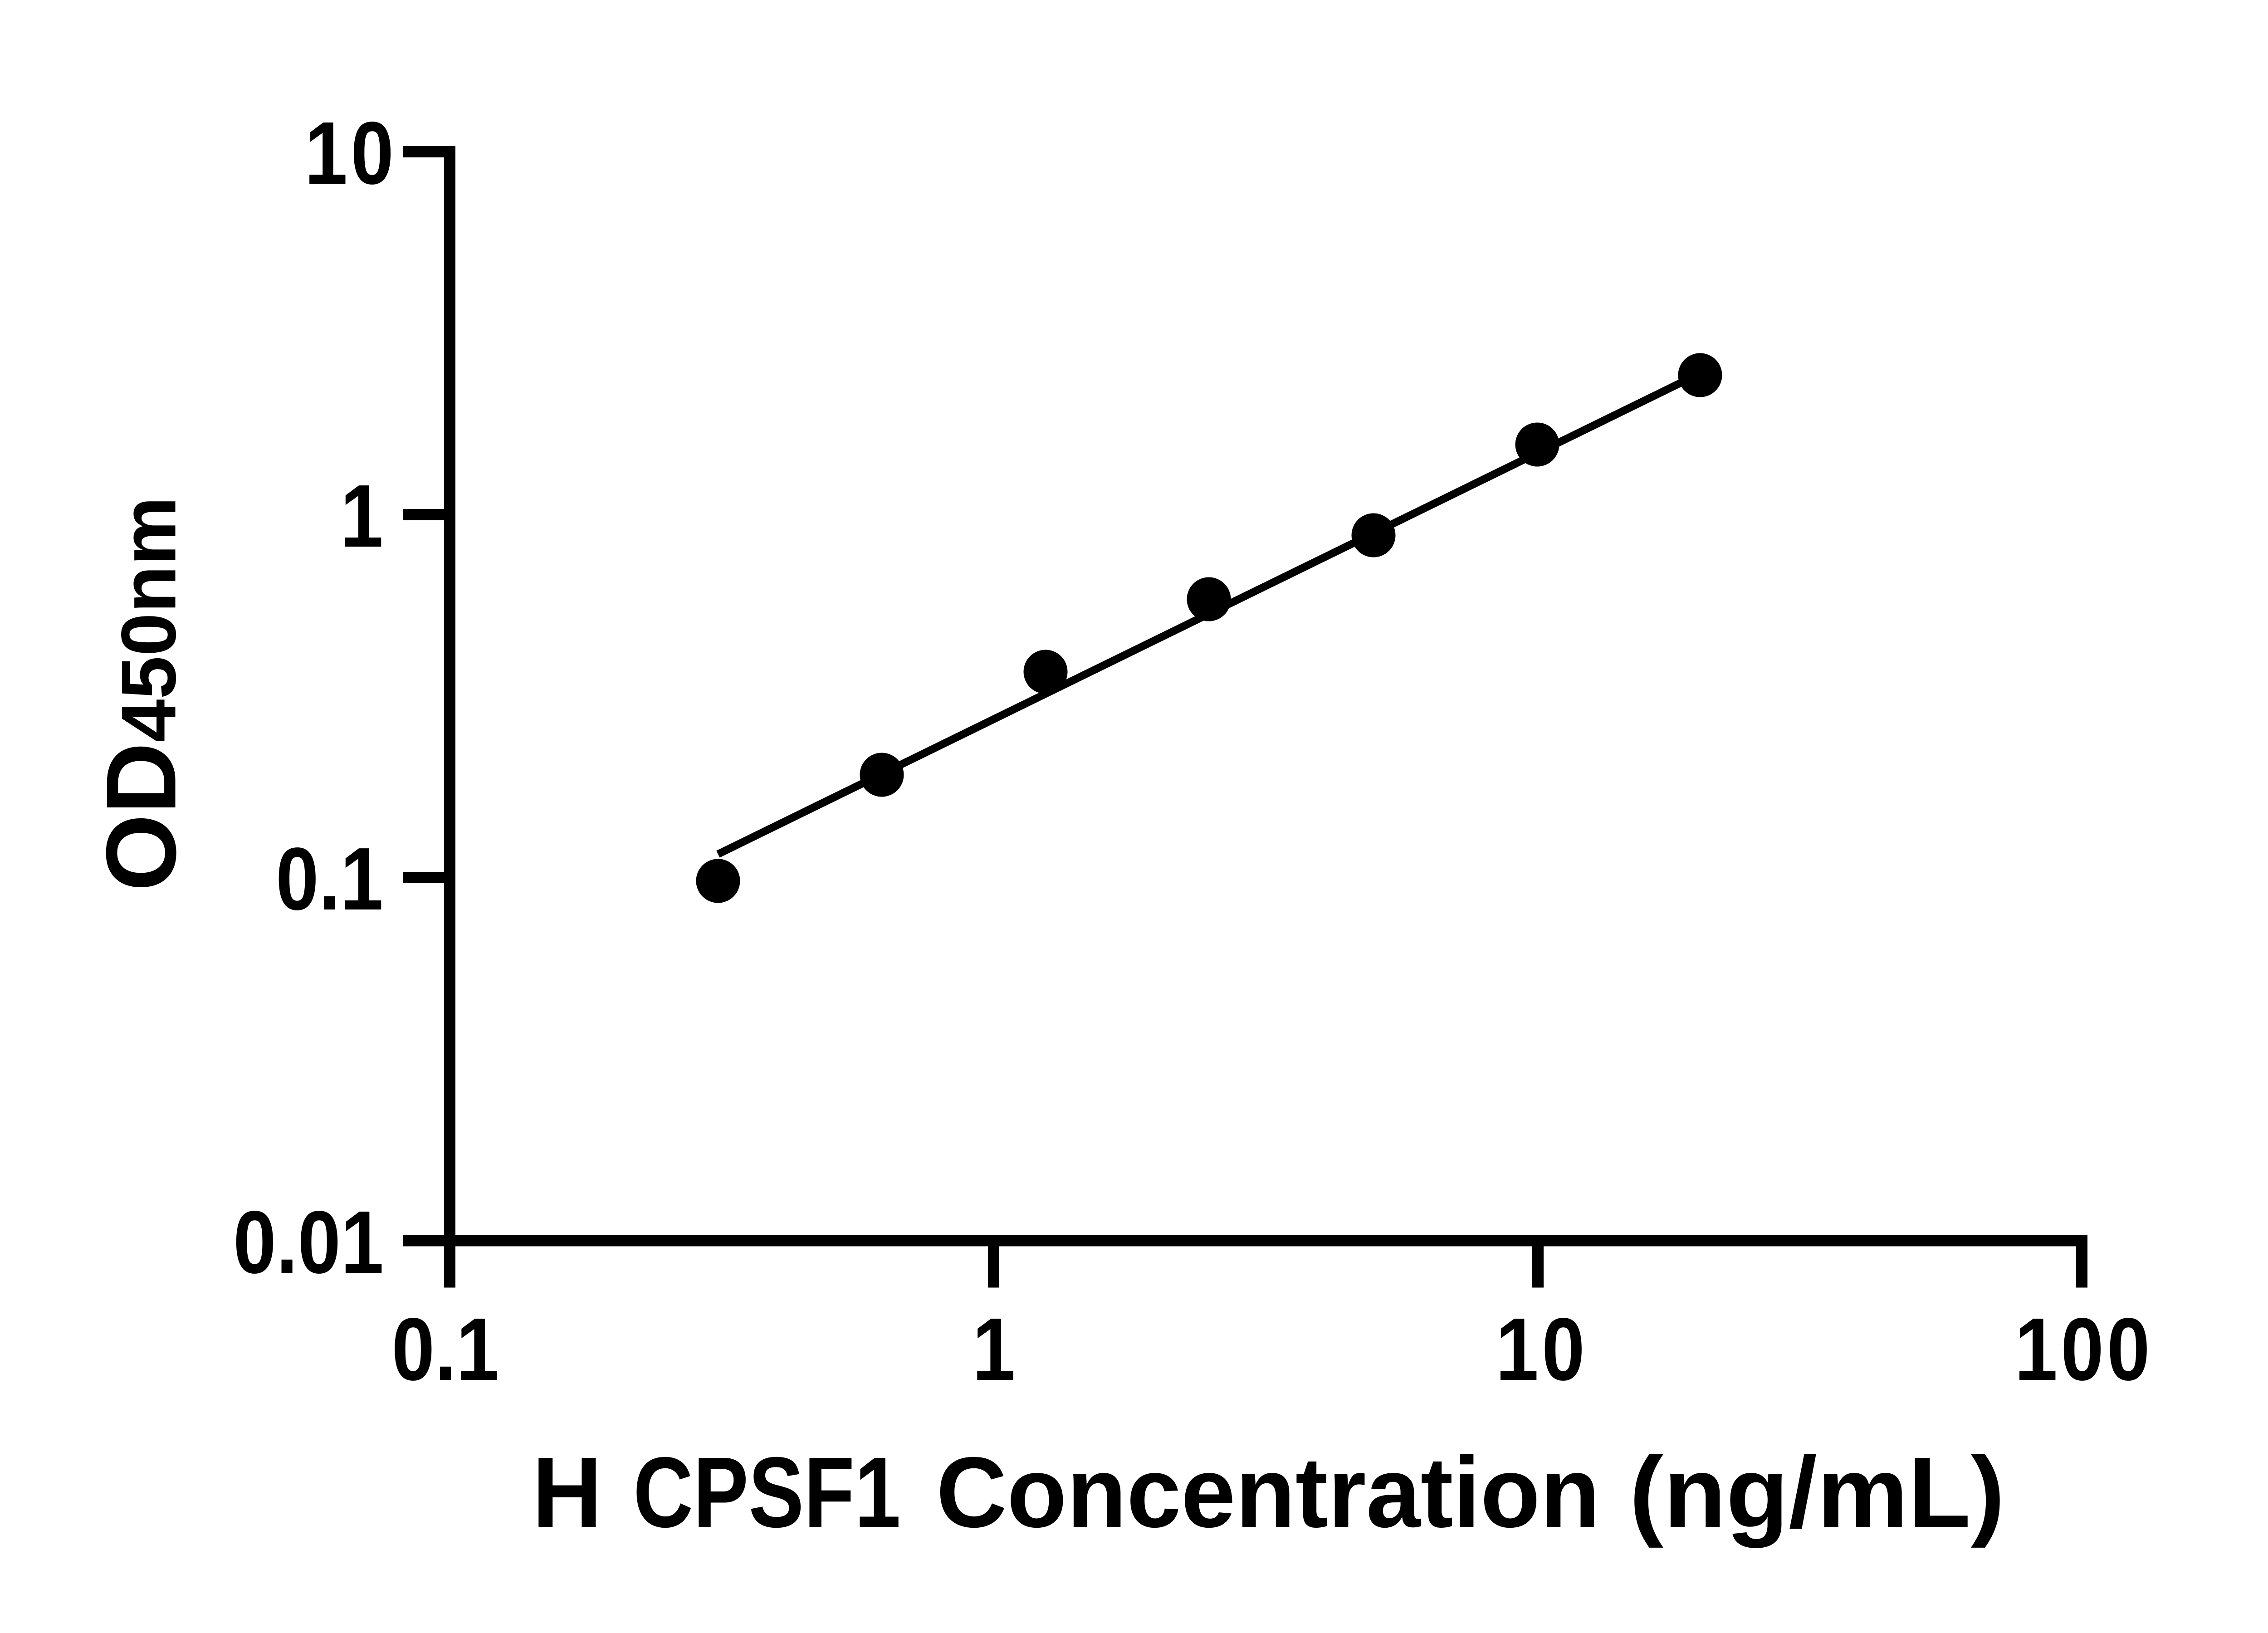 The height and width of the screenshot is (1633, 2268). Describe the element at coordinates (141, 694) in the screenshot. I see `svg-text: OD450nm` at that location.